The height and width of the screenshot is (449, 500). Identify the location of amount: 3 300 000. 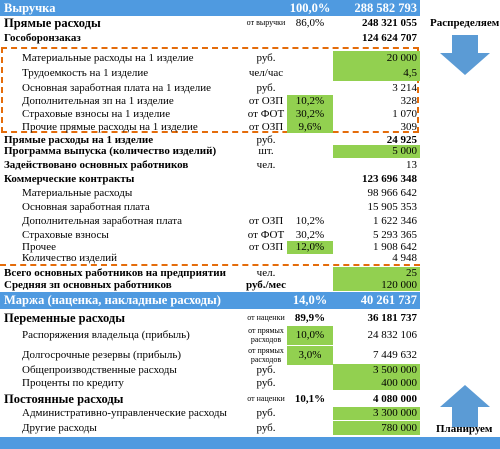
(376, 413).